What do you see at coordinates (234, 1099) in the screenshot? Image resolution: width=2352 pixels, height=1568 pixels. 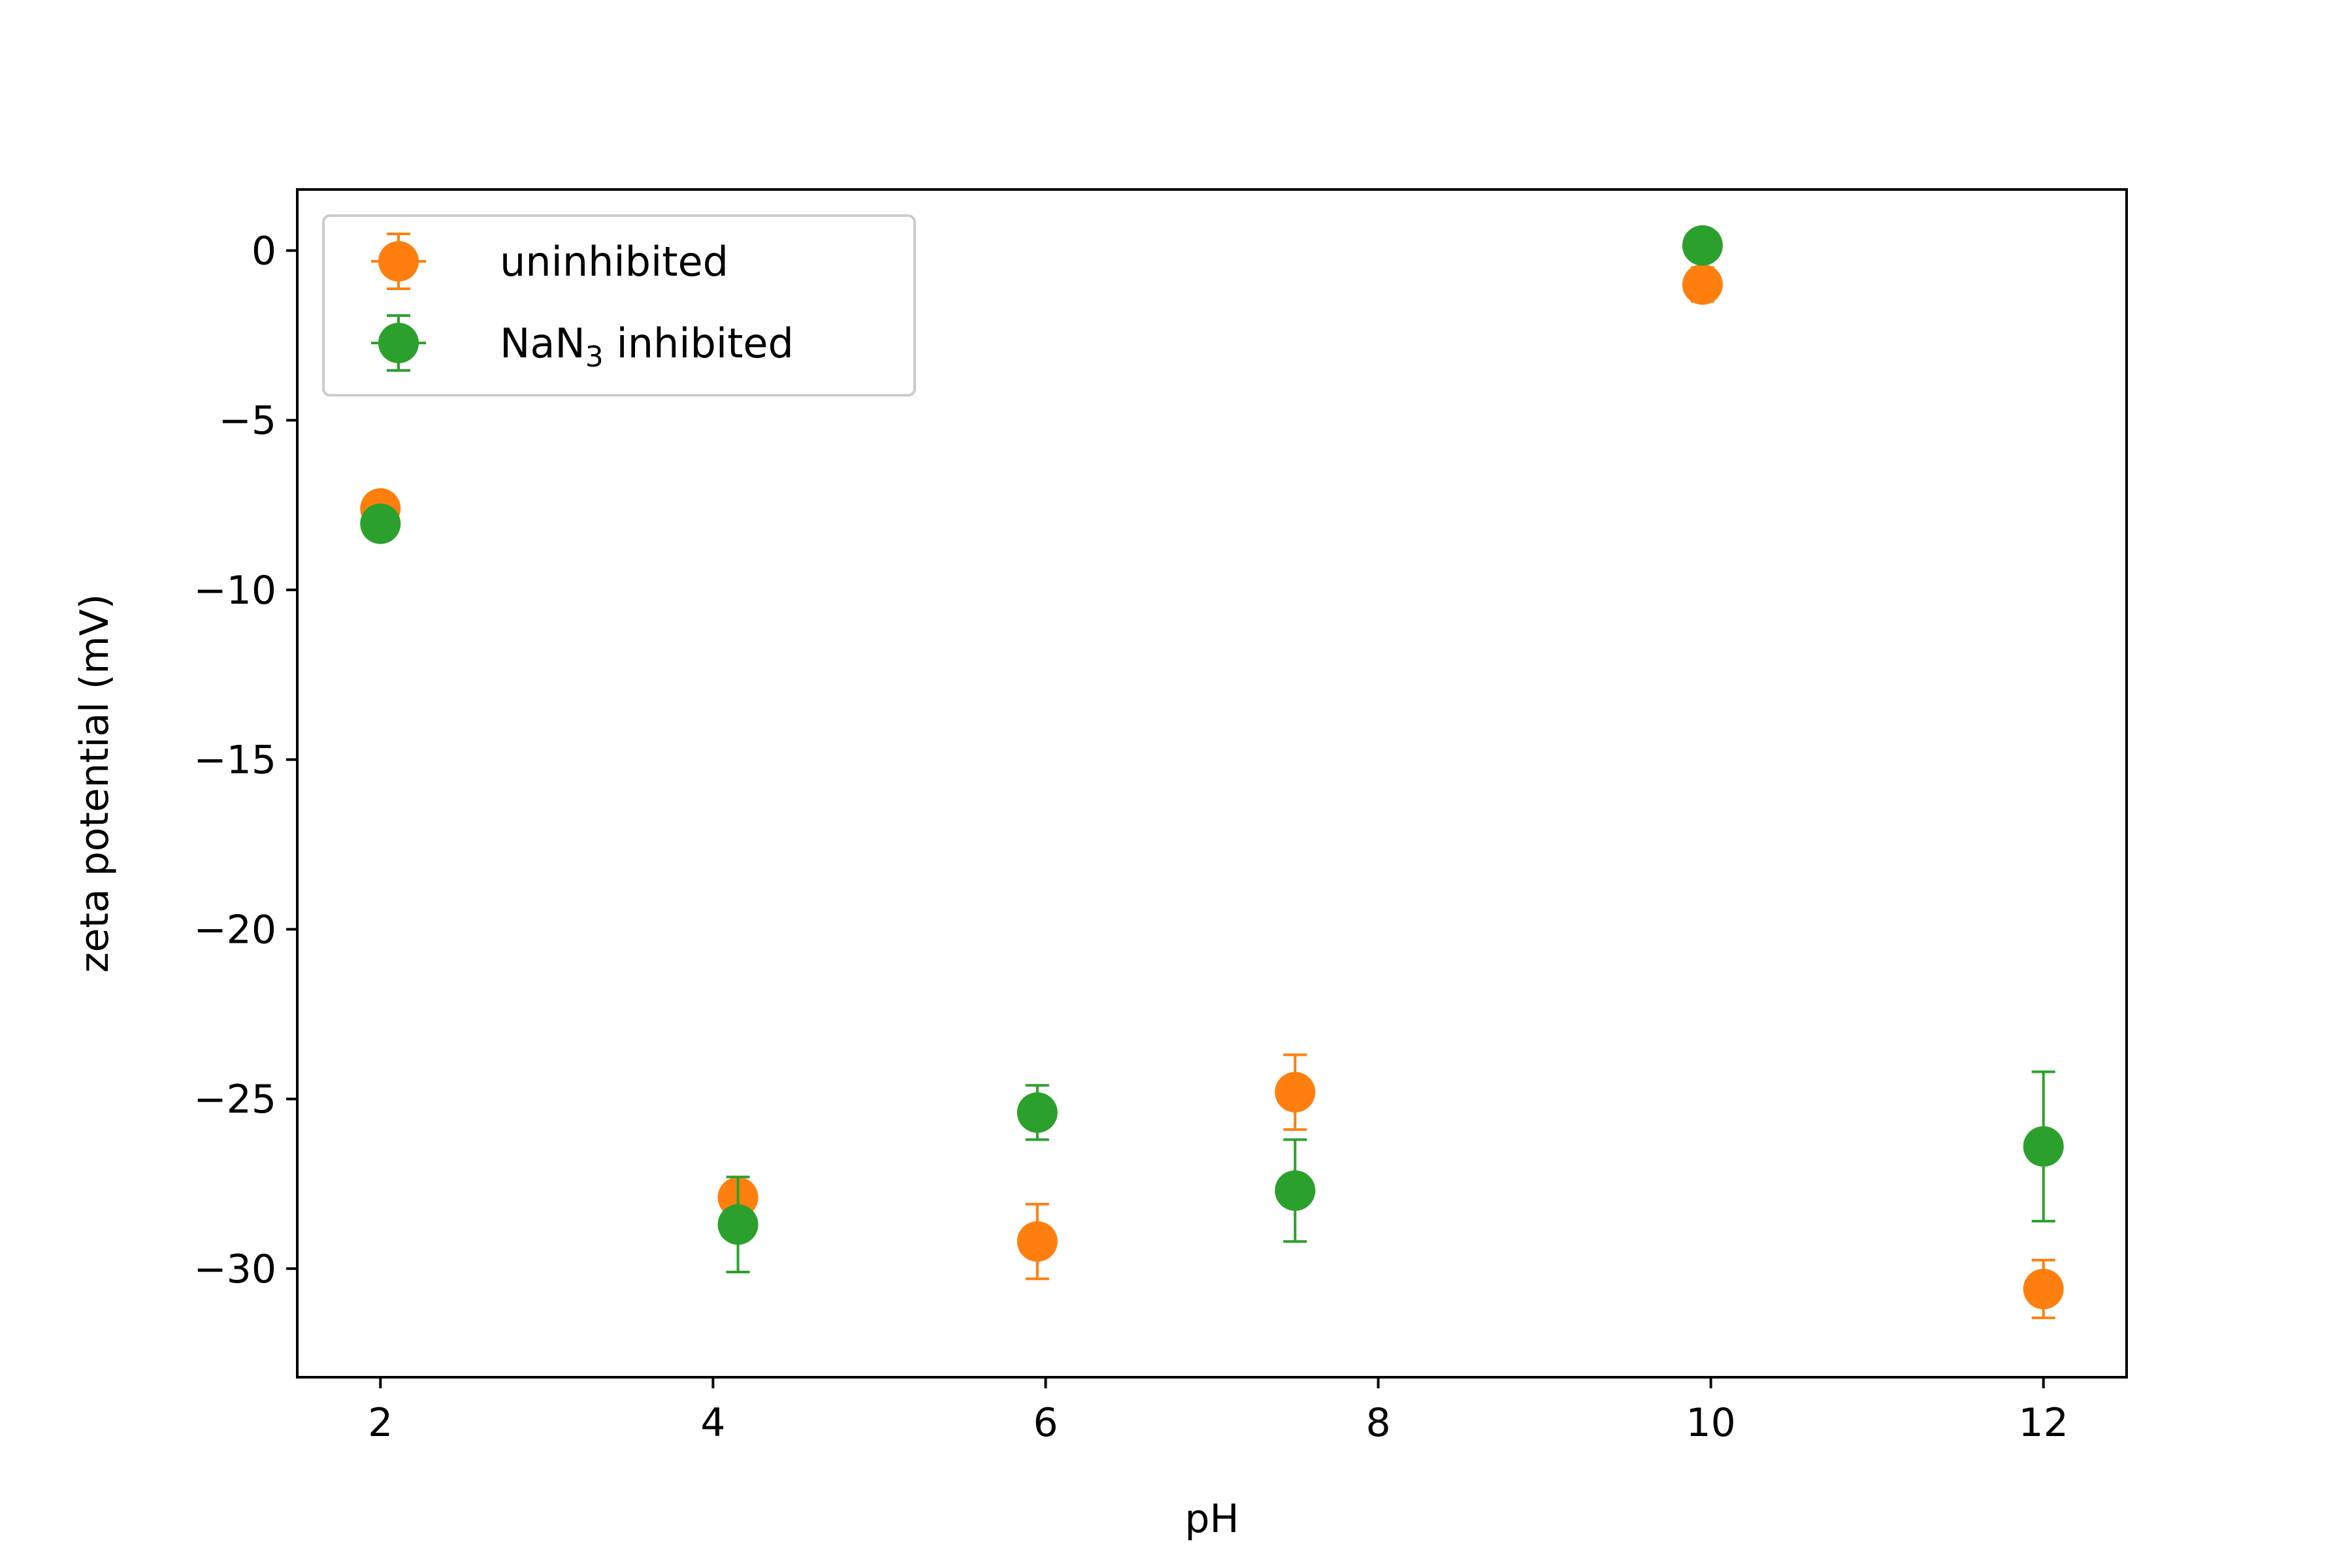 I see `y-tick-label: −25` at bounding box center [234, 1099].